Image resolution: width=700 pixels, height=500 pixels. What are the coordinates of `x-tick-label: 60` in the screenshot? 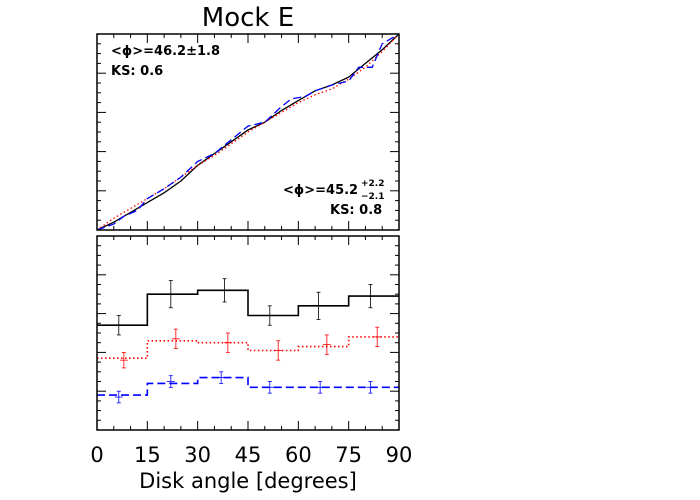 It's located at (298, 455).